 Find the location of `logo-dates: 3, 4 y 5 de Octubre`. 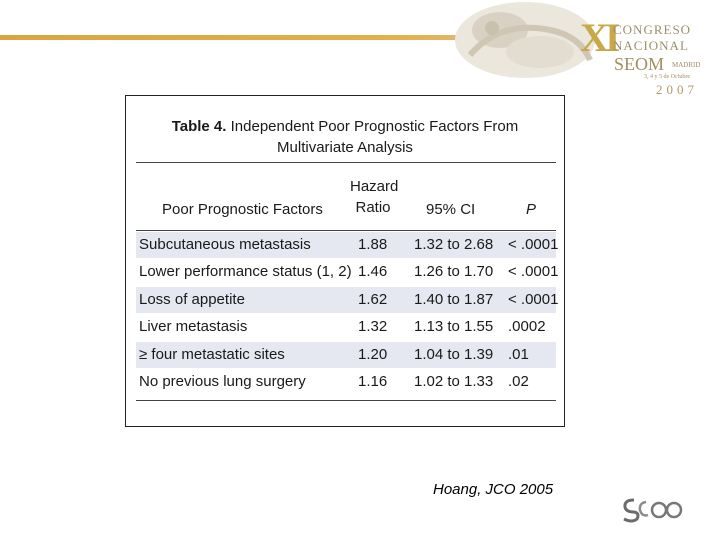

logo-dates: 3, 4 y 5 de Octubre is located at coordinates (667, 77).